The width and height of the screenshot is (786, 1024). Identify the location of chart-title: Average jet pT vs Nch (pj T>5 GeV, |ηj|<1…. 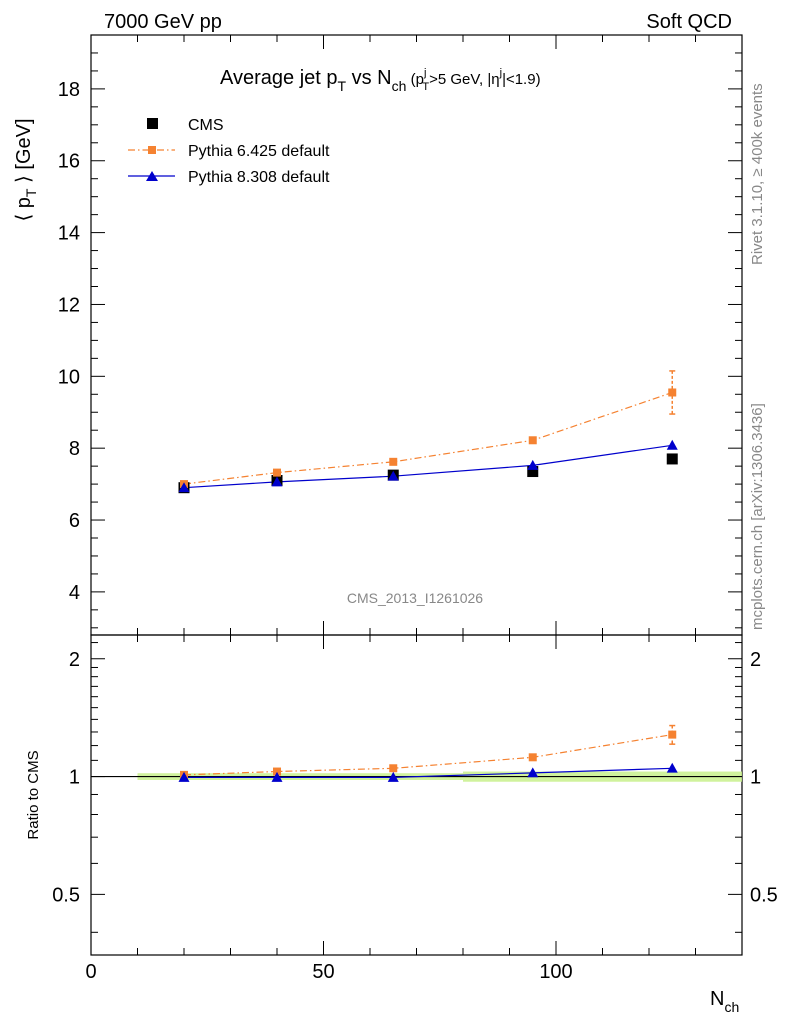
(380, 80).